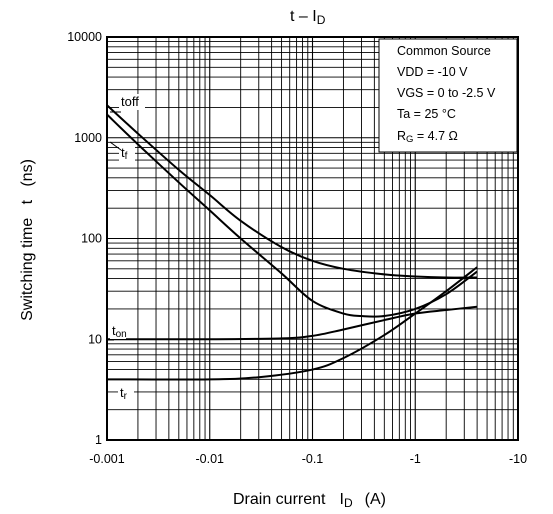  What do you see at coordinates (88, 138) in the screenshot?
I see `y-tick-label: 1000` at bounding box center [88, 138].